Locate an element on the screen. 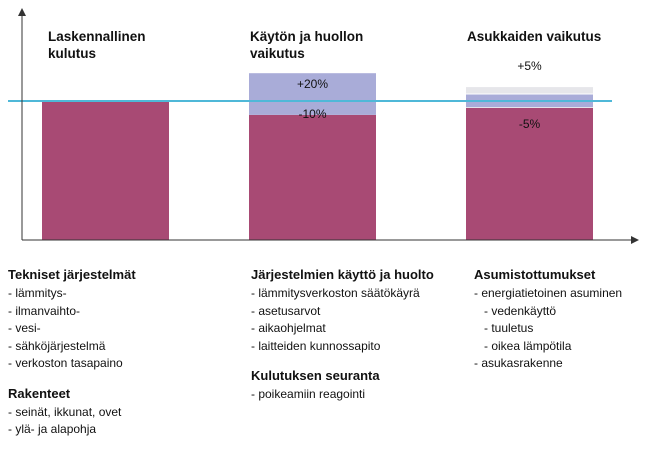 This screenshot has height=451, width=663. category-title-1-line-2: kulutus is located at coordinates (72, 53).